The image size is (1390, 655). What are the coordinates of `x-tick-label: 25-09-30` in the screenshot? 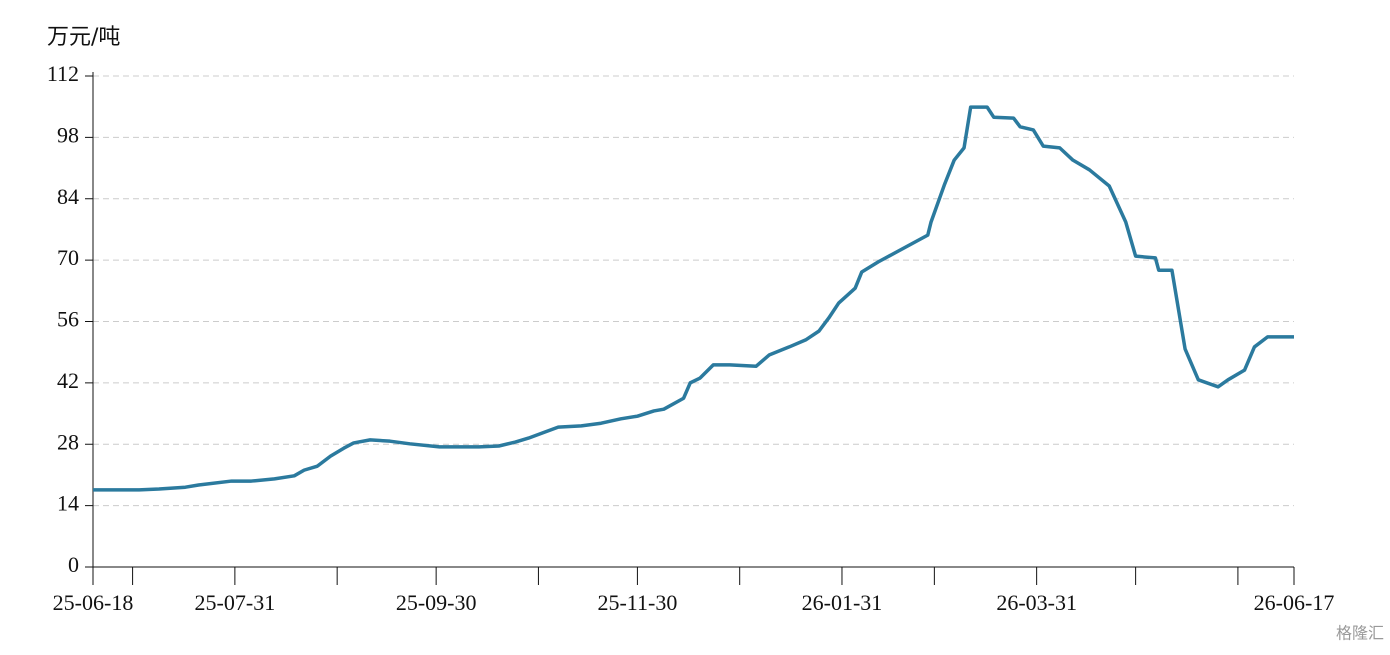 It's located at (436, 602).